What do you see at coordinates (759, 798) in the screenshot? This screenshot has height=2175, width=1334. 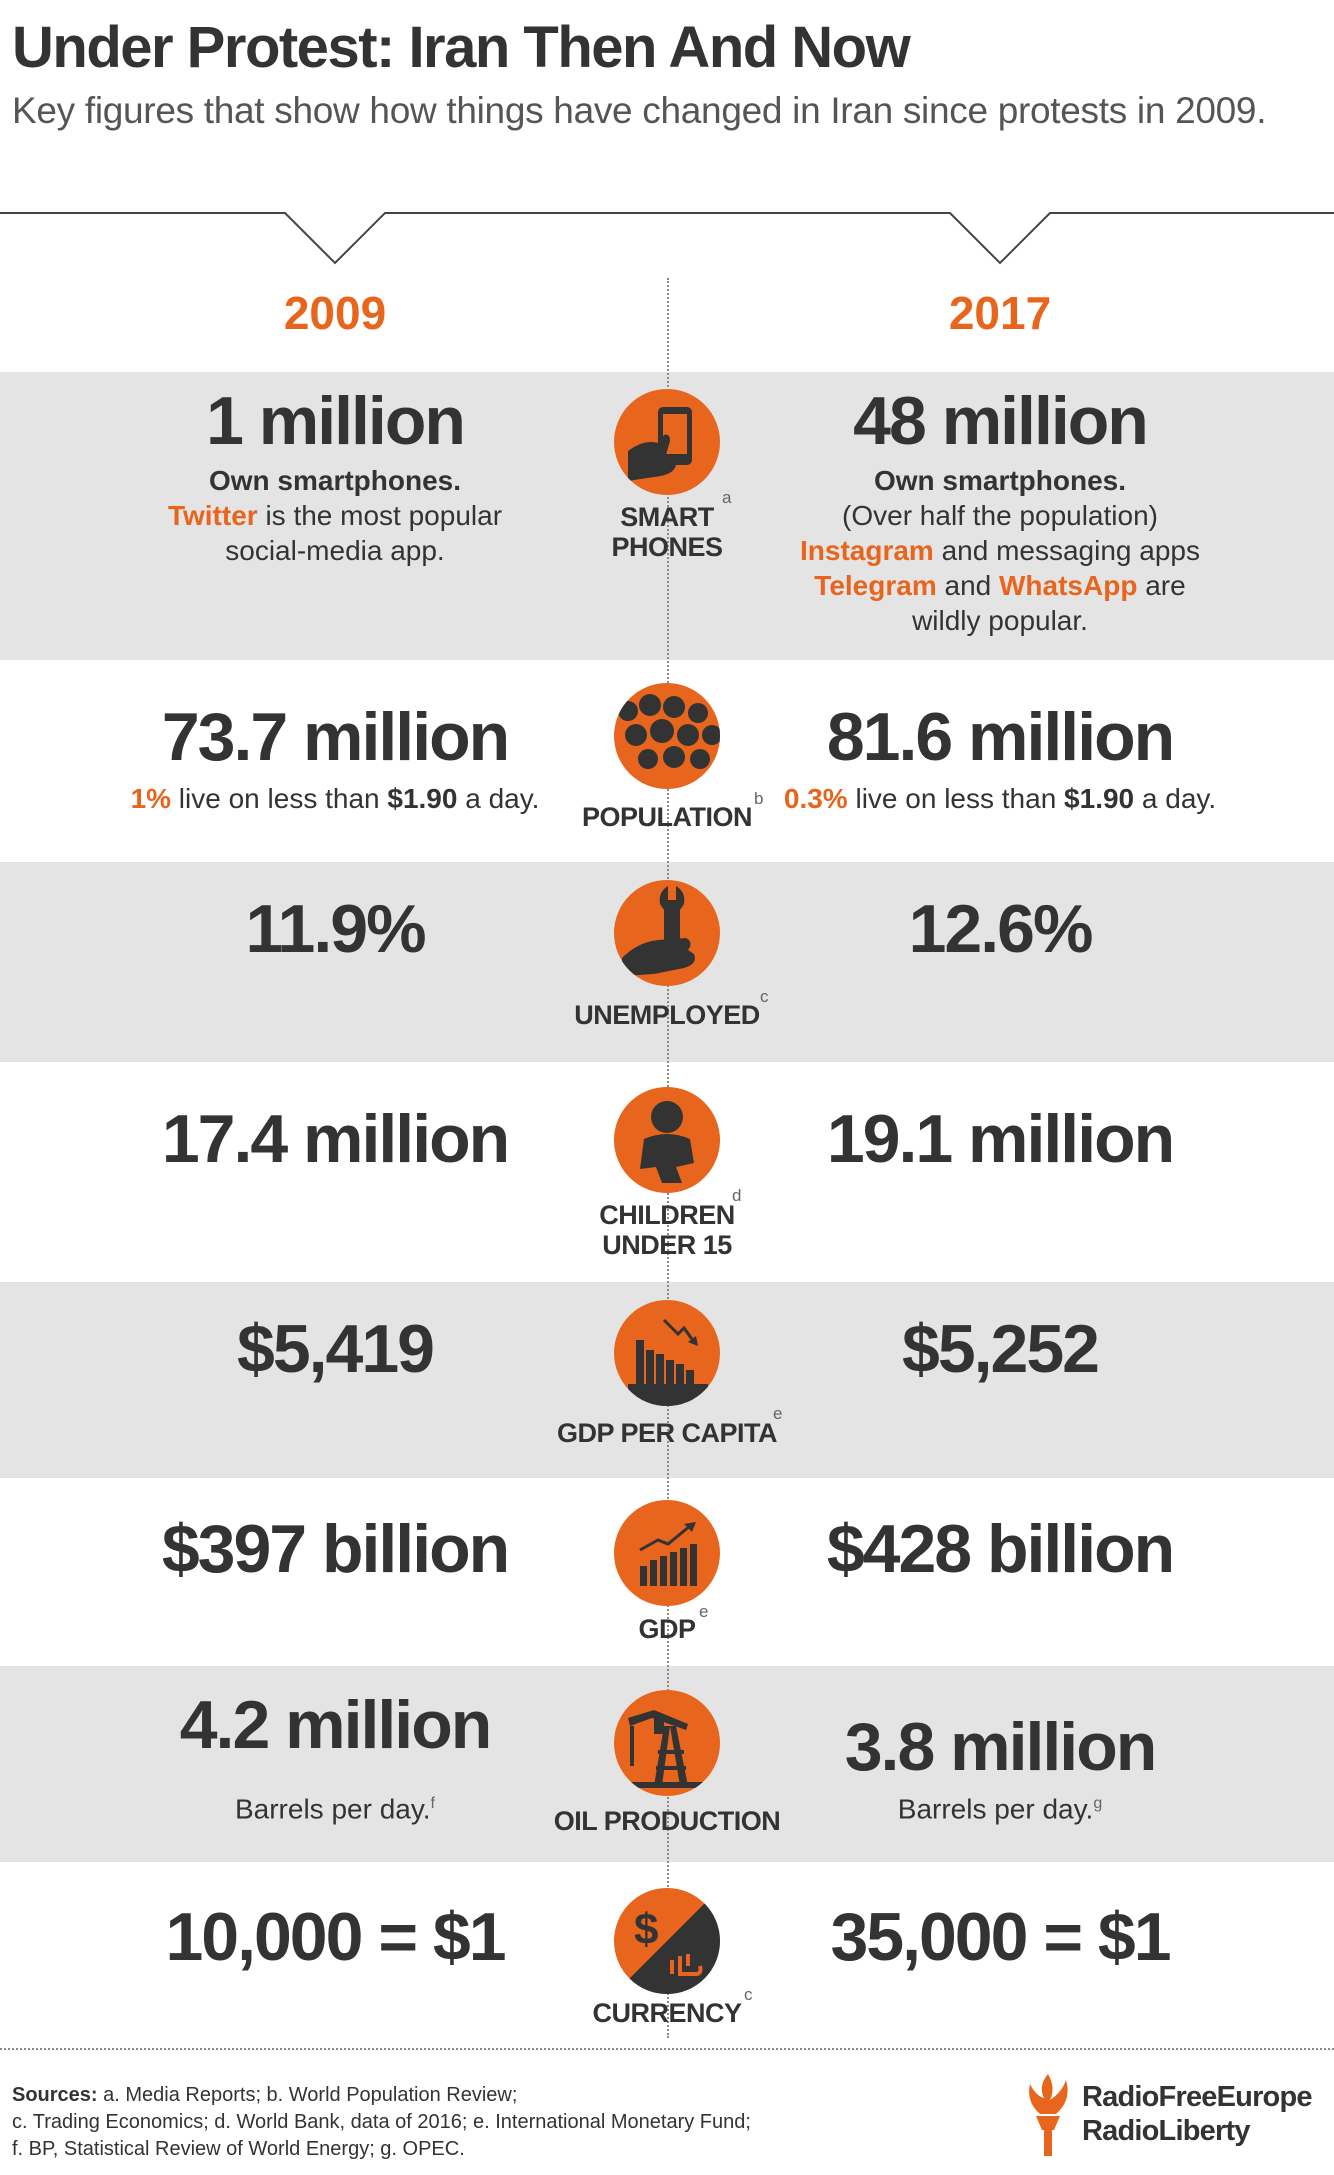 I see `population-note: b` at bounding box center [759, 798].